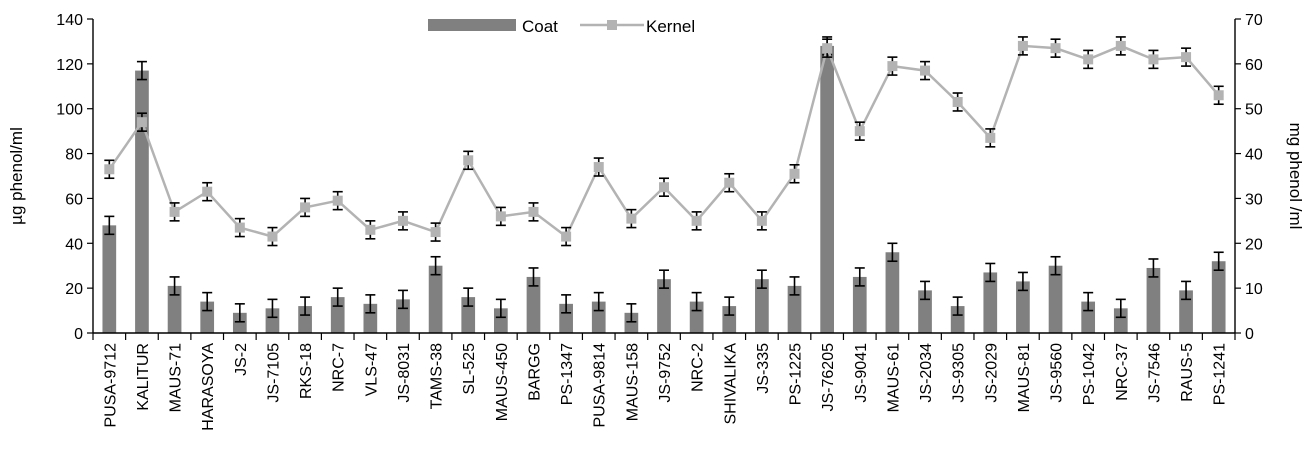  I want to click on legend-coat-label: Coat, so click(540, 26).